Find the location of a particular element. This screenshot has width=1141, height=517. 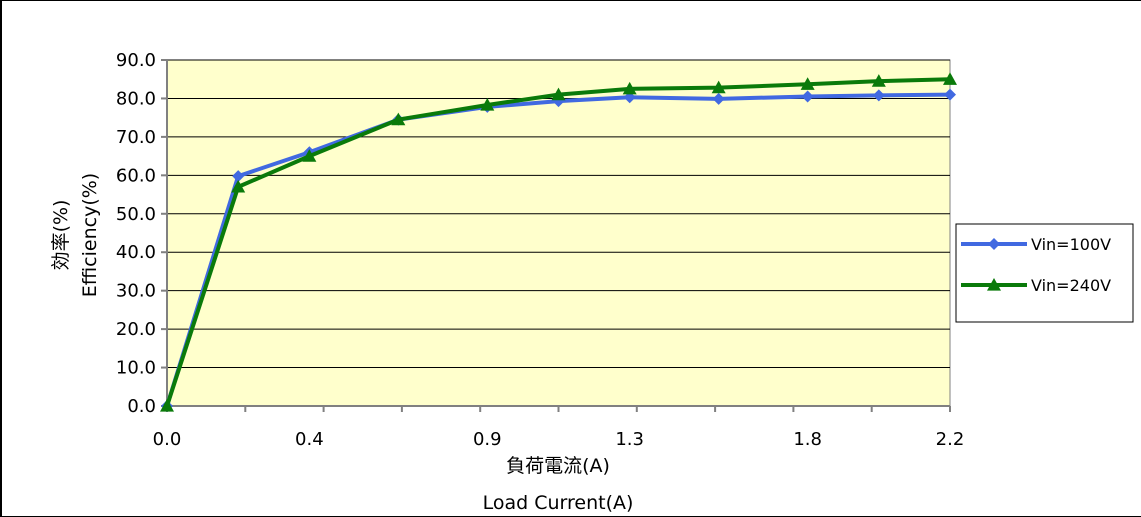

x-tick-label: 0.9 is located at coordinates (487, 439).